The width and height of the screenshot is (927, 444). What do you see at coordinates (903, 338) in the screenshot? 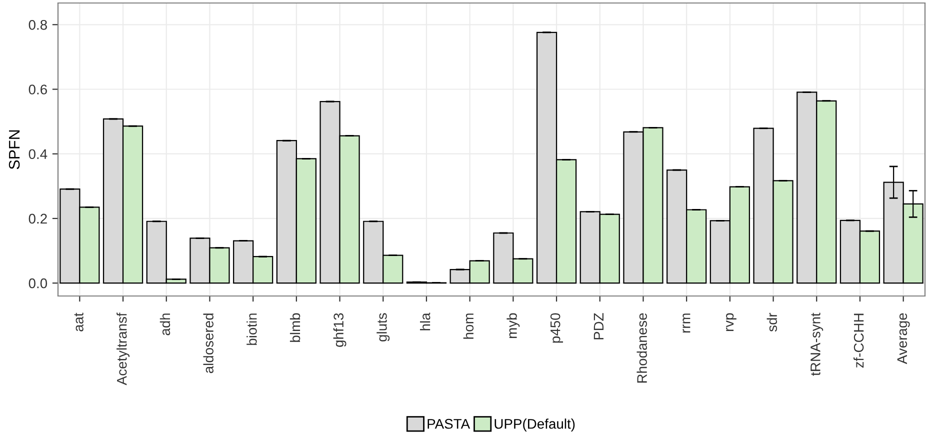
I see `x-tick-label: Average` at bounding box center [903, 338].